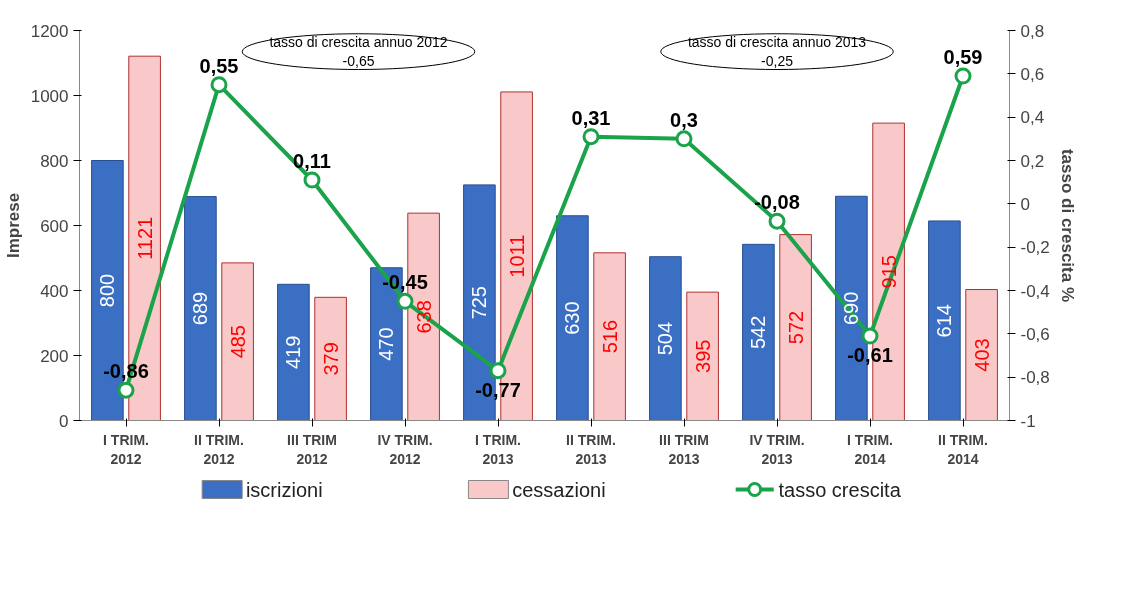  What do you see at coordinates (1032, 74) in the screenshot?
I see `y2-tick-label: 0,6` at bounding box center [1032, 74].